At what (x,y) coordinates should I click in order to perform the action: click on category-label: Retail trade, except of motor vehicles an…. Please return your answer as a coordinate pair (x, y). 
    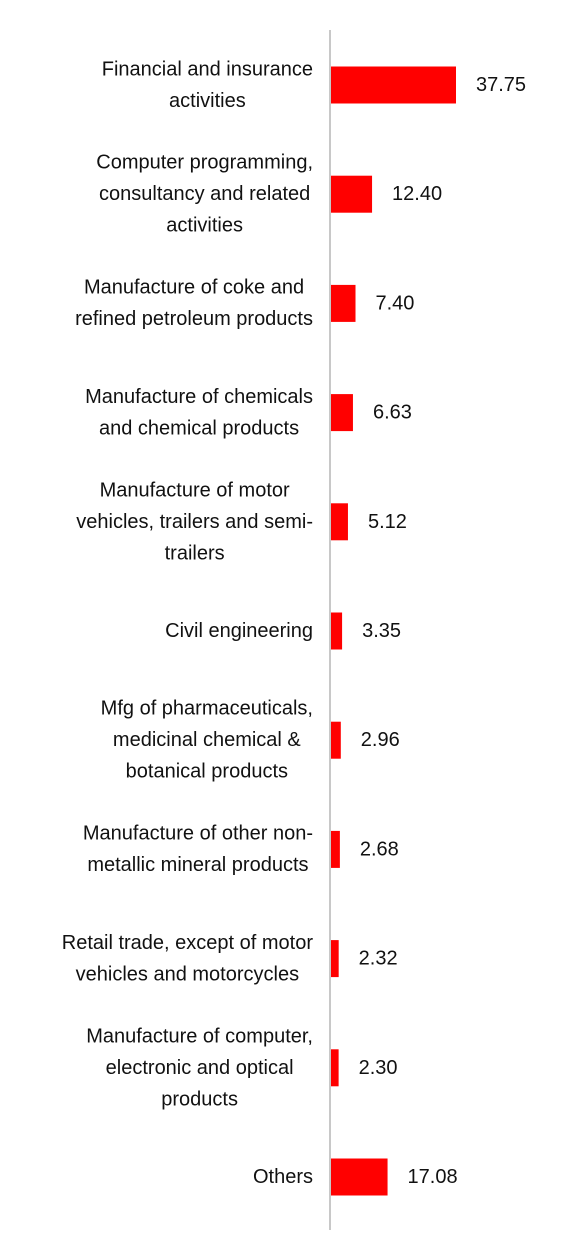
    Looking at the image, I should click on (188, 959).